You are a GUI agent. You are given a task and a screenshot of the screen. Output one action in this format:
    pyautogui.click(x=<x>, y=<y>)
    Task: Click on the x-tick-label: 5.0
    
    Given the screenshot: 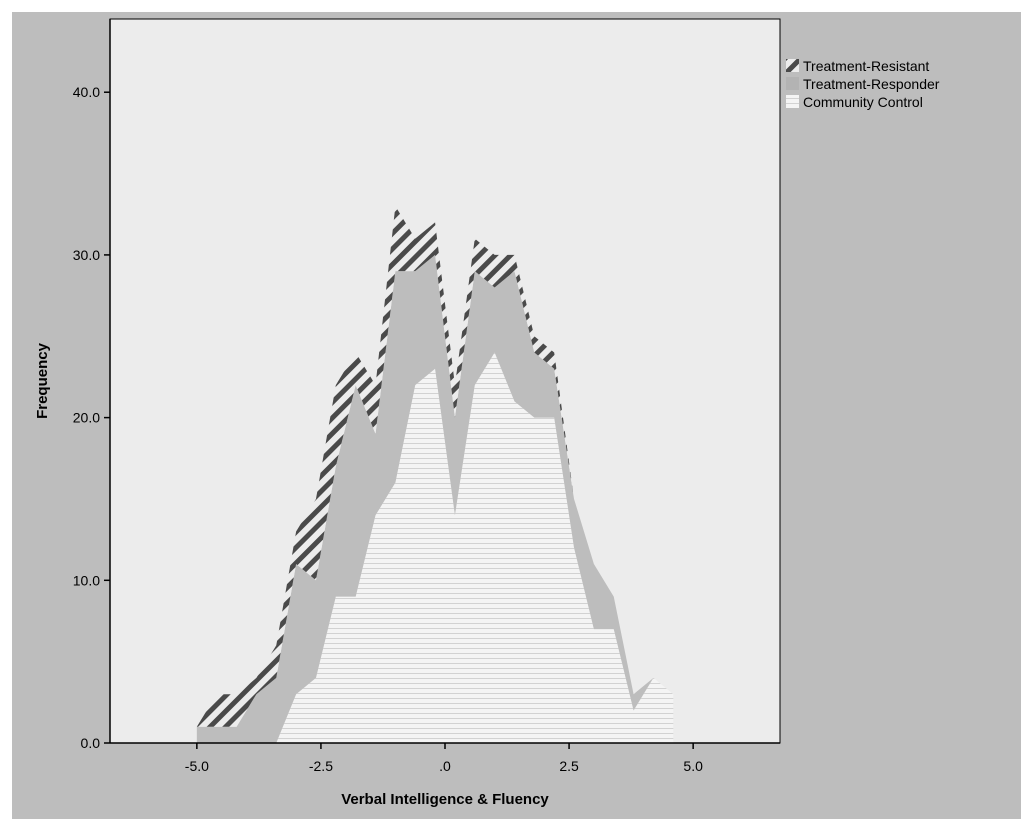 What is the action you would take?
    pyautogui.click(x=693, y=766)
    